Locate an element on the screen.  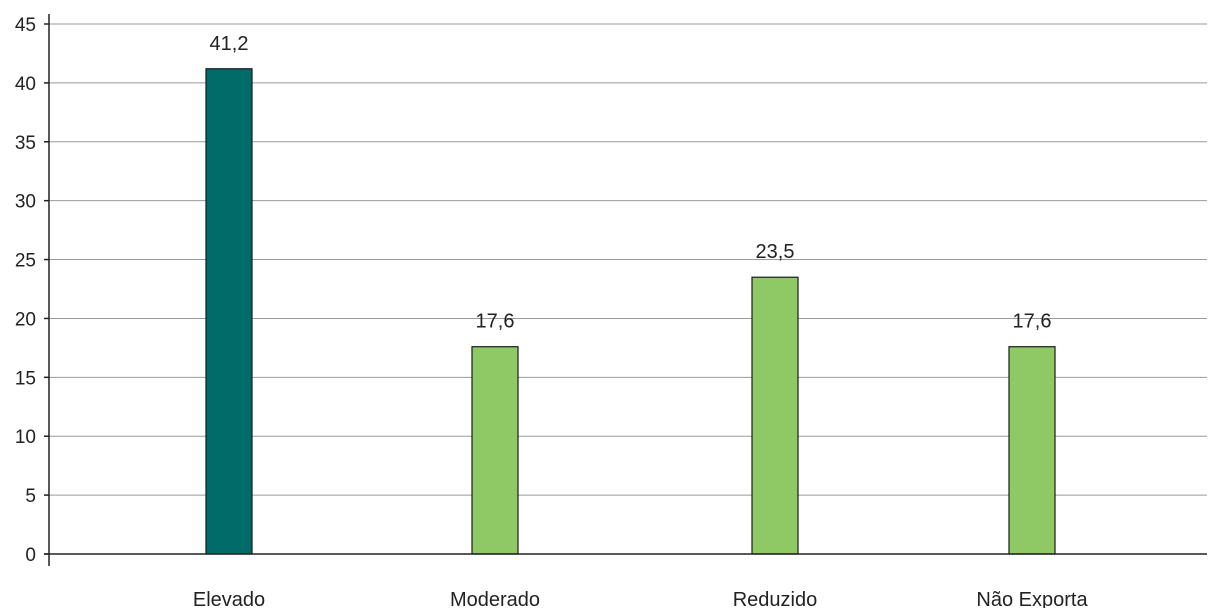
x-category-label: Moderado is located at coordinates (495, 598).